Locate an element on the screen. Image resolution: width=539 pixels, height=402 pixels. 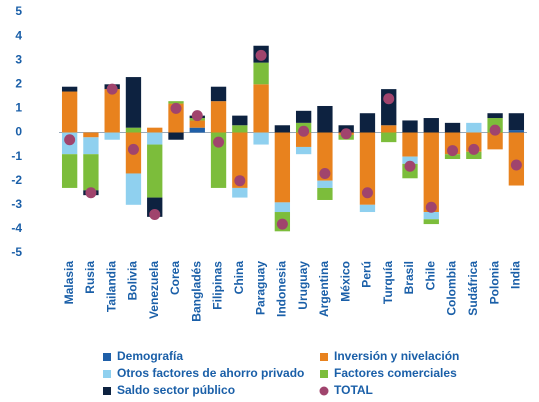
x-tick-label: Uruguay is located at coordinates (303, 285).